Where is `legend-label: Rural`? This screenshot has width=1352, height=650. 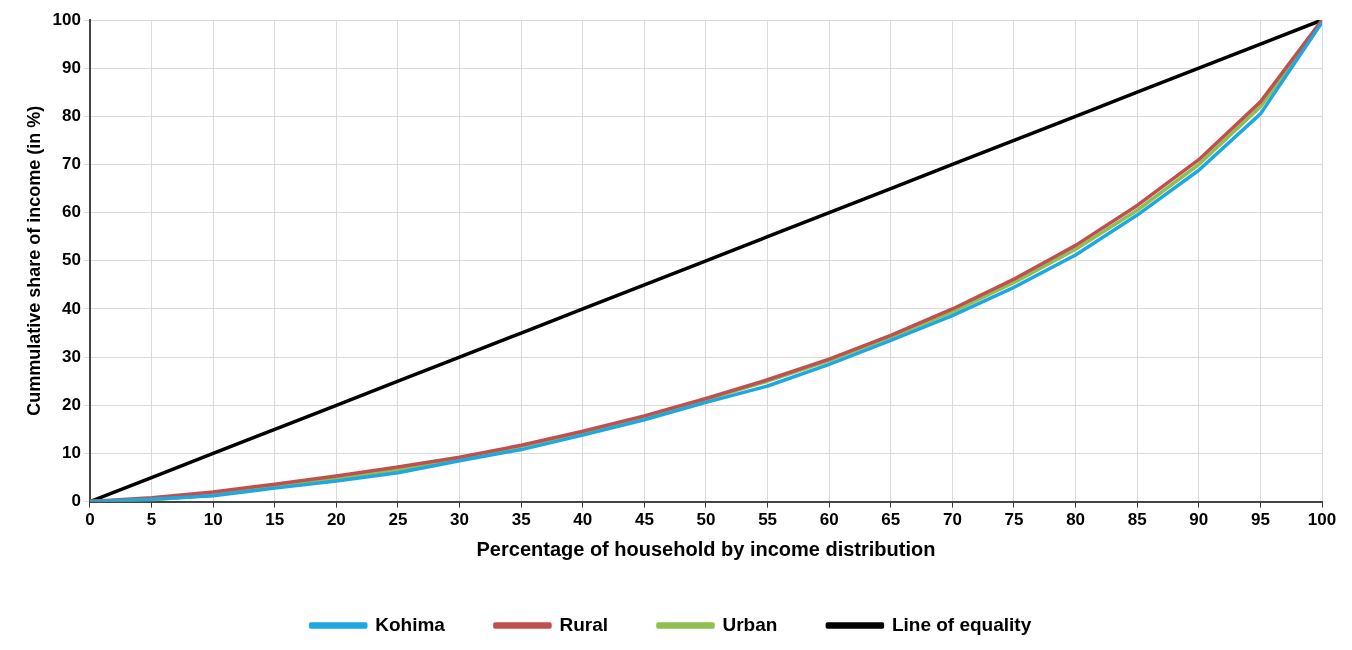 legend-label: Rural is located at coordinates (584, 624).